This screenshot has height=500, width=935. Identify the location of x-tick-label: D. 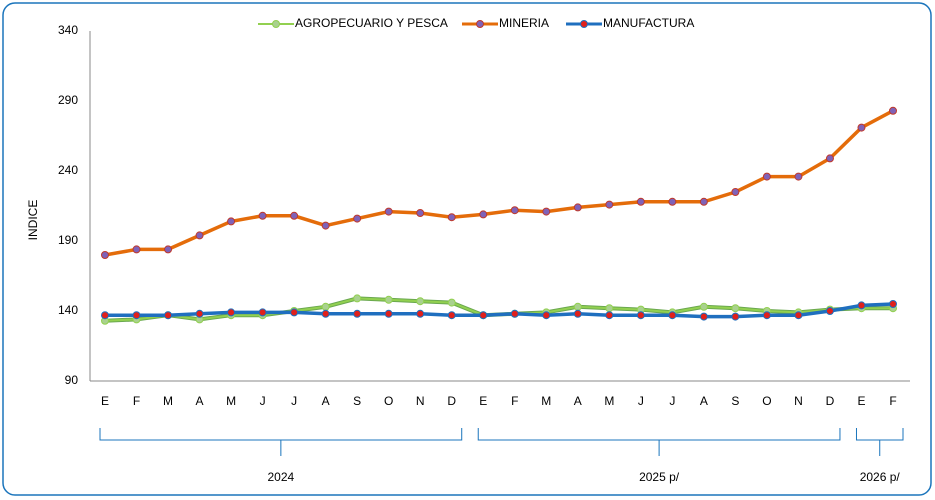
(830, 401).